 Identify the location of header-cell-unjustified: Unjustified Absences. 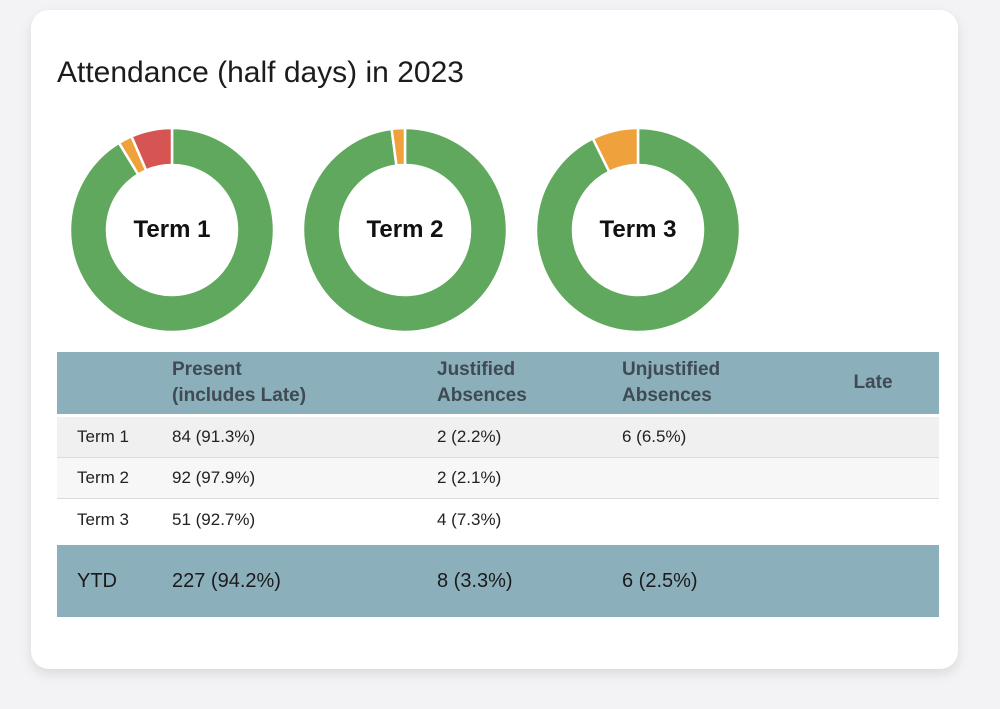
(714, 383).